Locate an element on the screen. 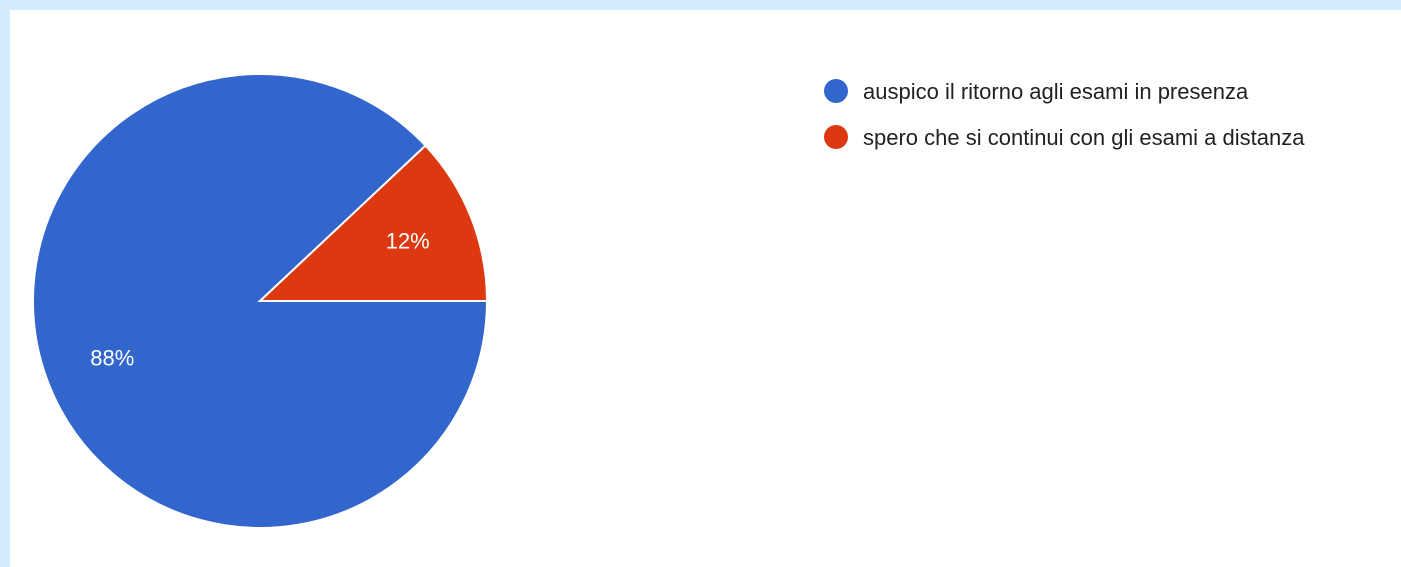  slice-label: 88% is located at coordinates (112, 357).